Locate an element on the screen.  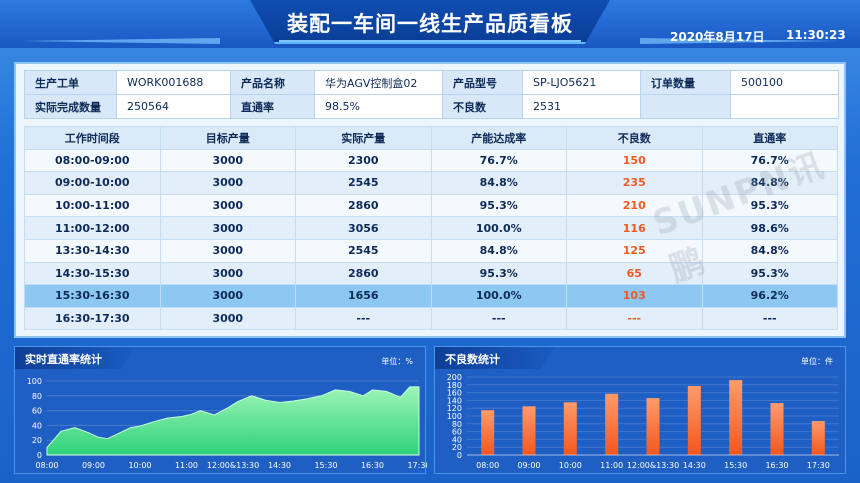
table-row: 14:30-15:30 3000 2860 95.3% 65 95.3% is located at coordinates (431, 273).